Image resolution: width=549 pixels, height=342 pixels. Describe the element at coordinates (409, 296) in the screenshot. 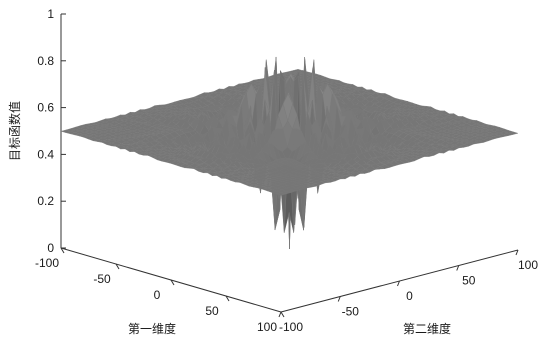

I see `y-tick-label: 0` at that location.